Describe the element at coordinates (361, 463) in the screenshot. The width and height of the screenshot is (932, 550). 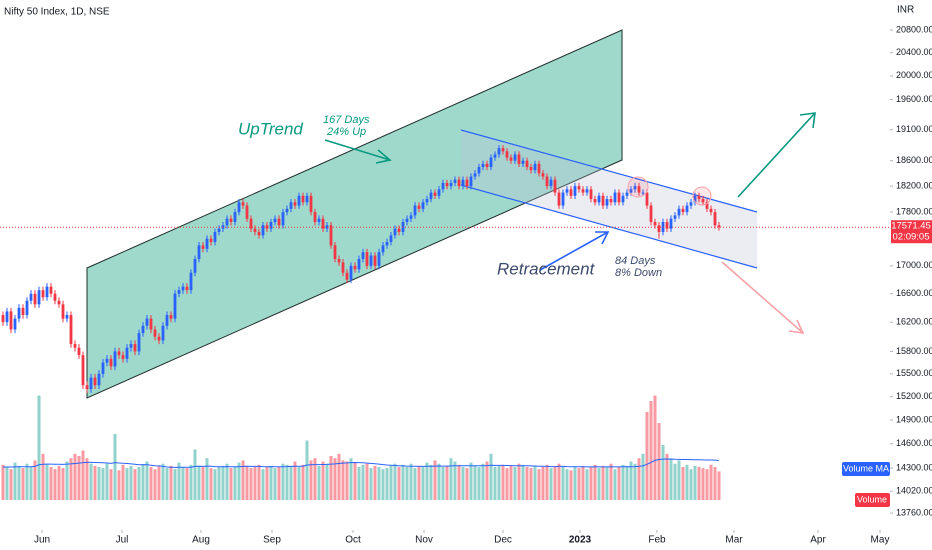
I see `volume-ma-line` at that location.